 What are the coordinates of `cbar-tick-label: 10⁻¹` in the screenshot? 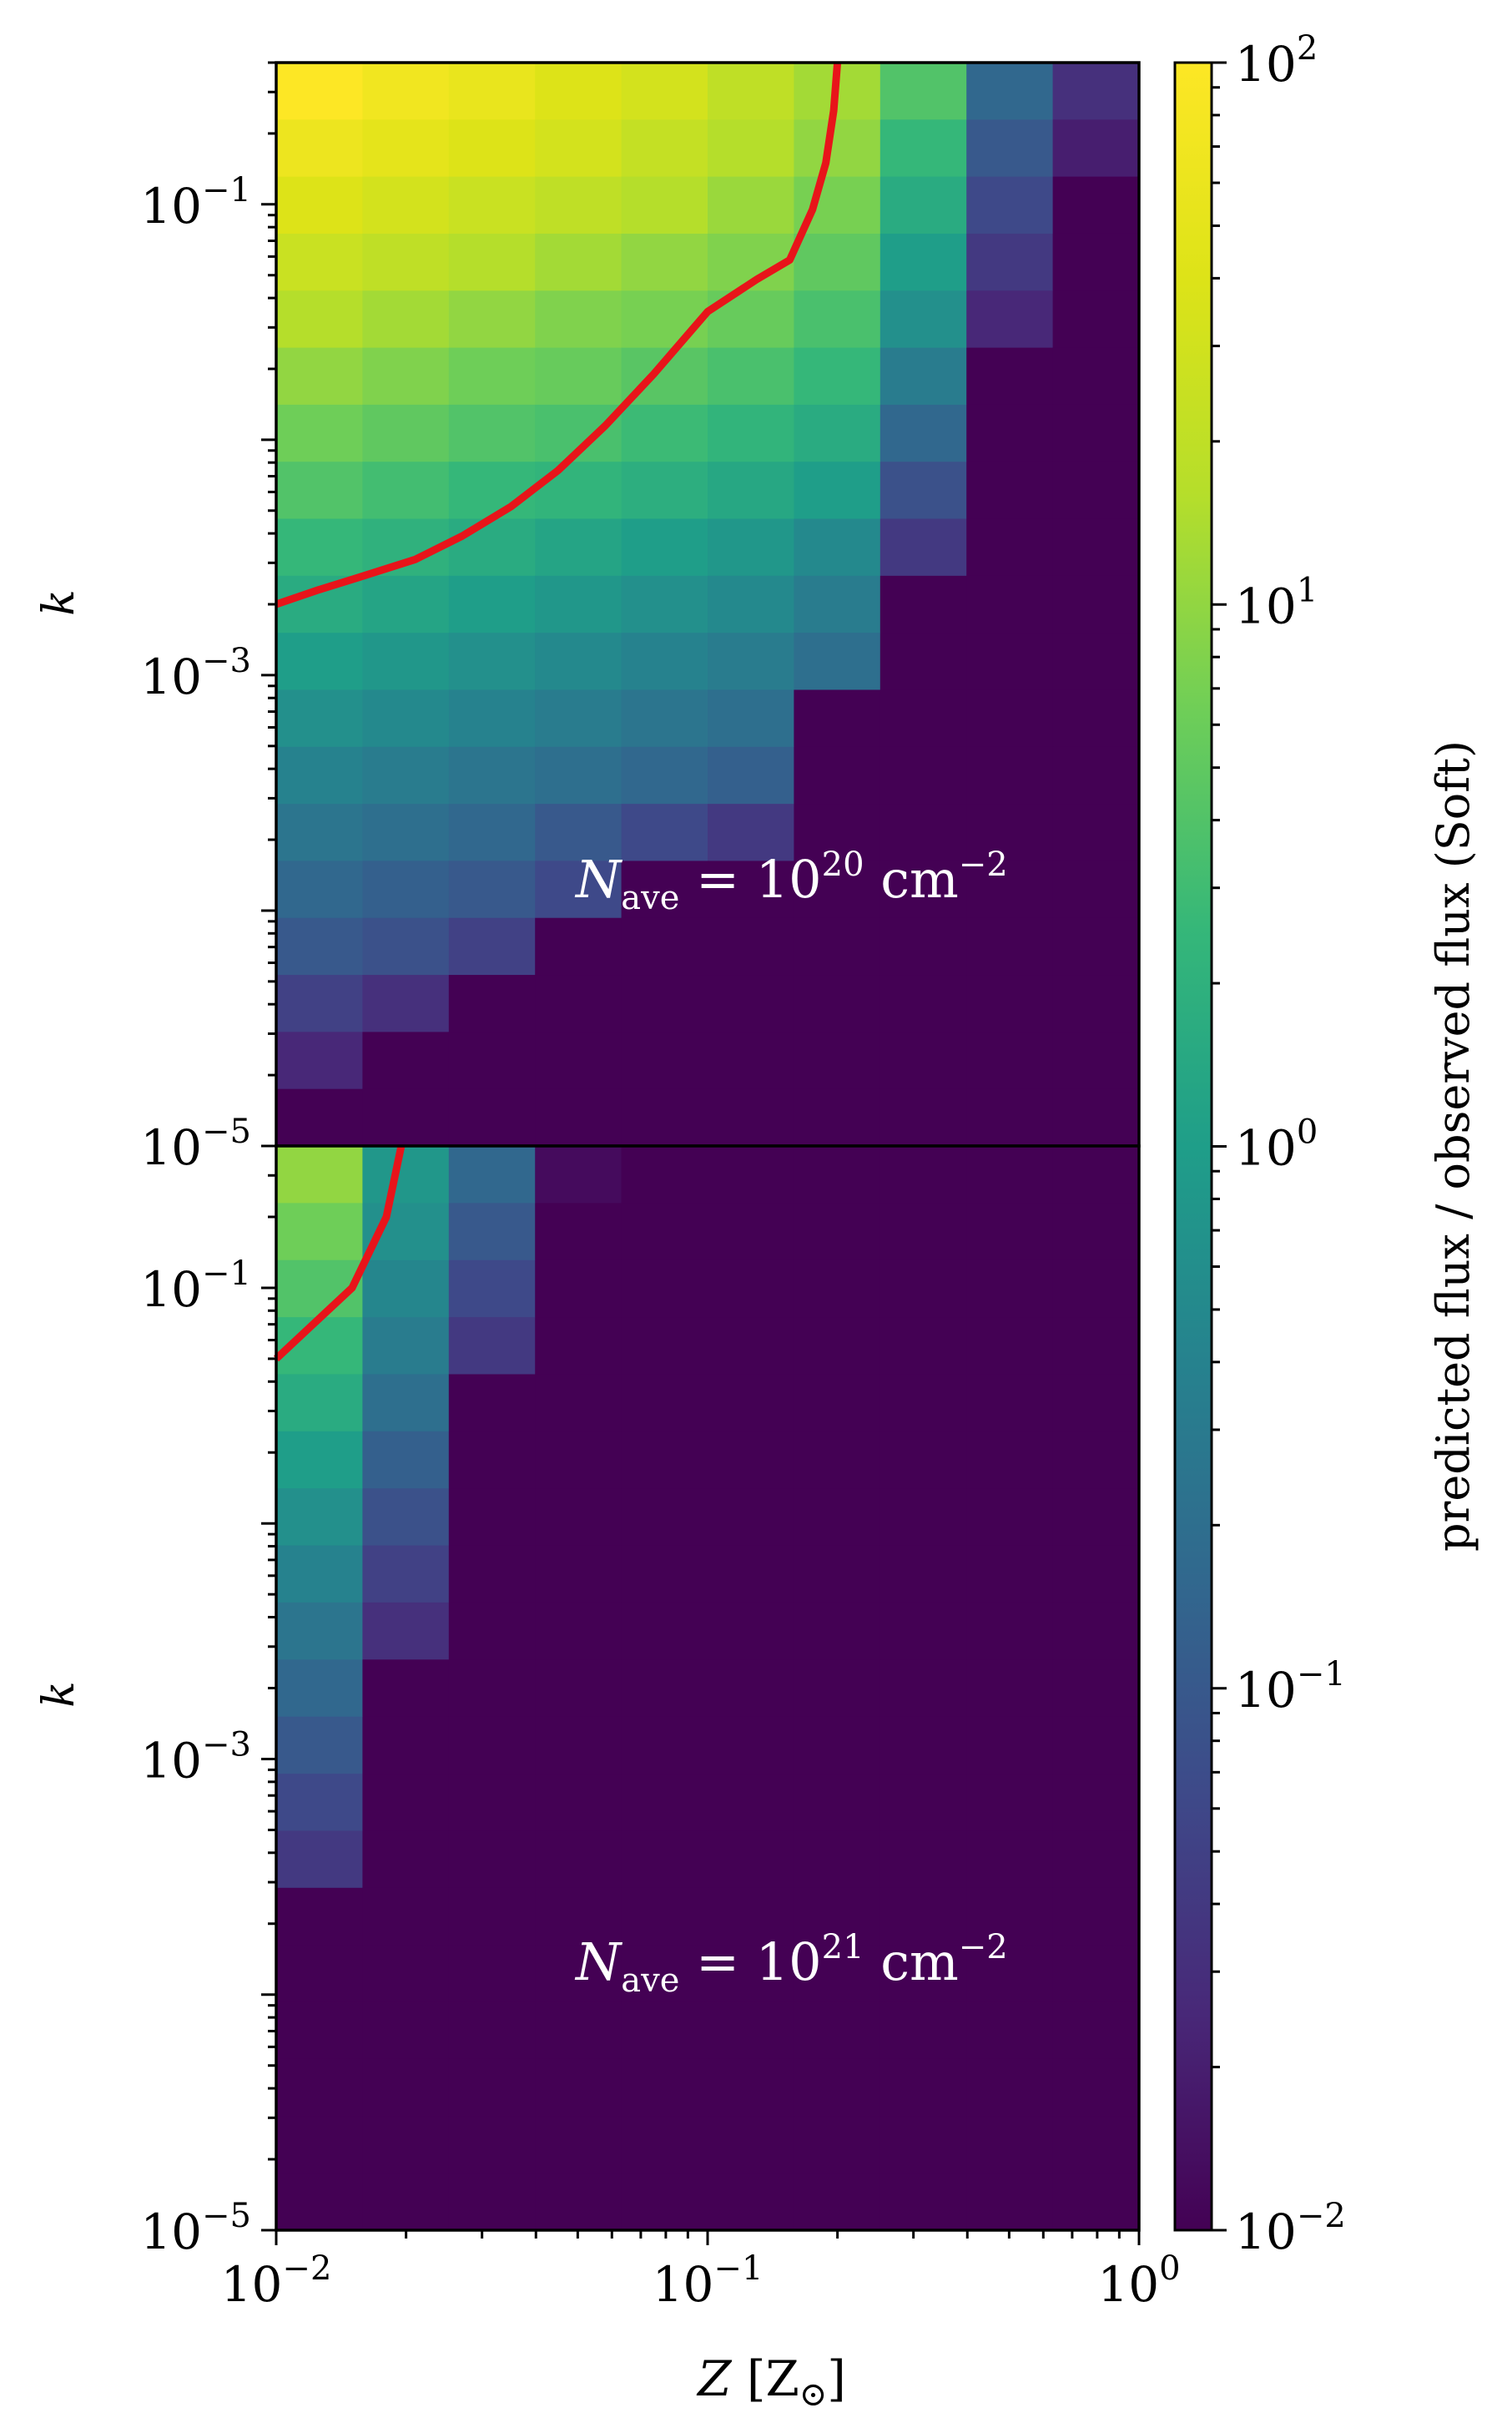 It's located at (1290, 1687).